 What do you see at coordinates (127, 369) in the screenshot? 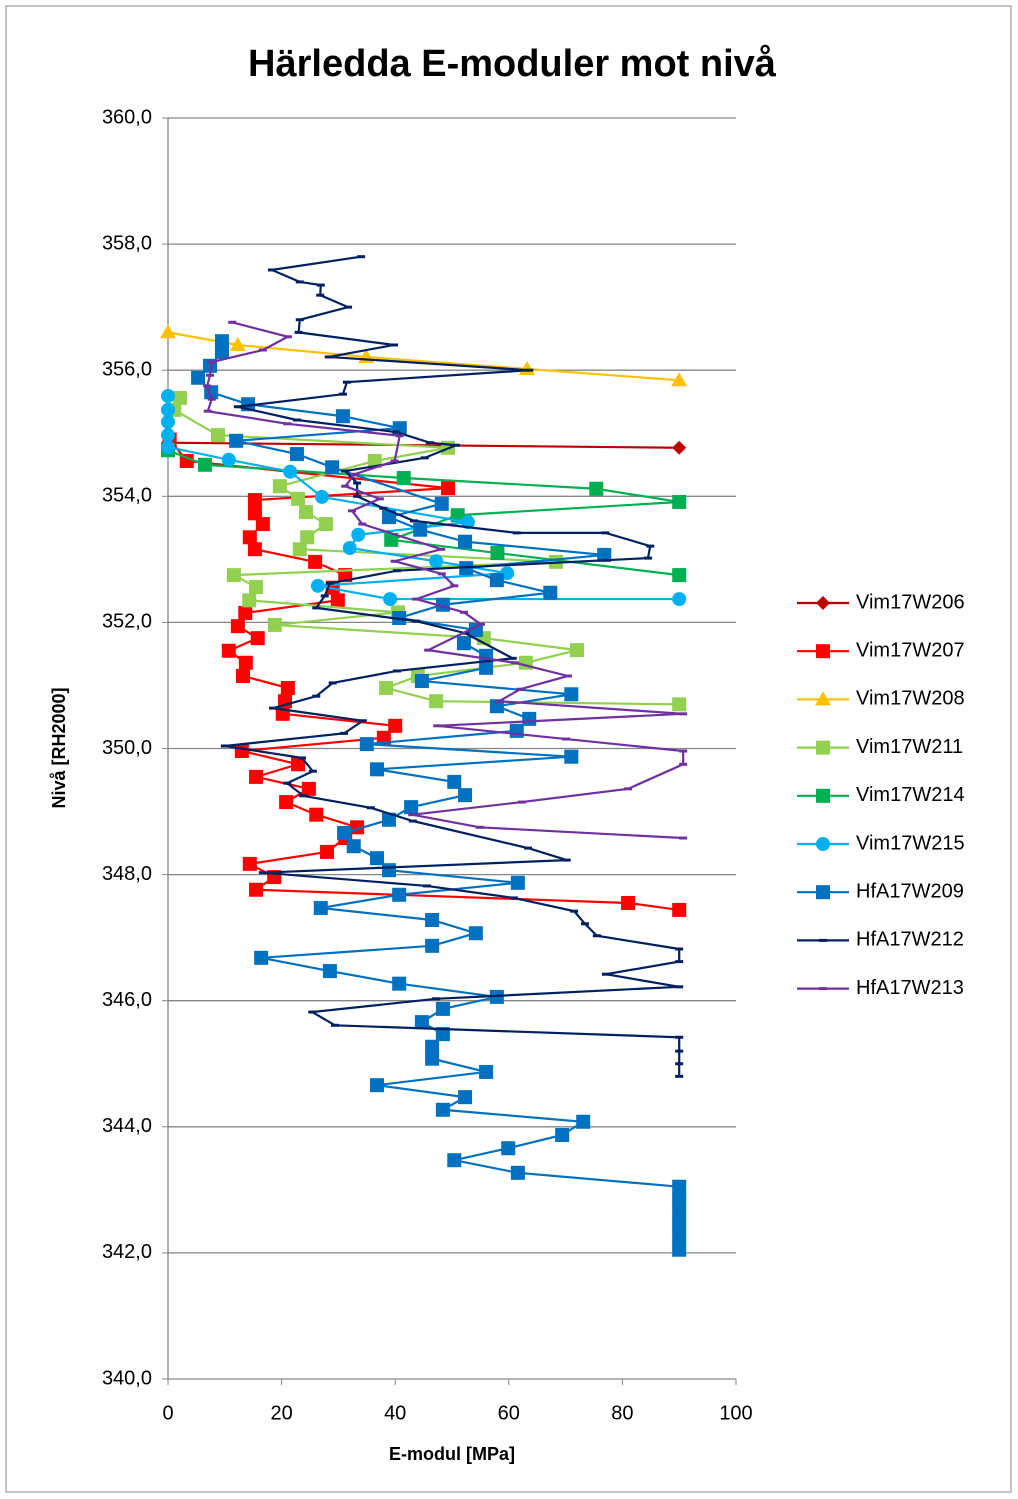
I see `y-tick-label: 356,0` at bounding box center [127, 369].